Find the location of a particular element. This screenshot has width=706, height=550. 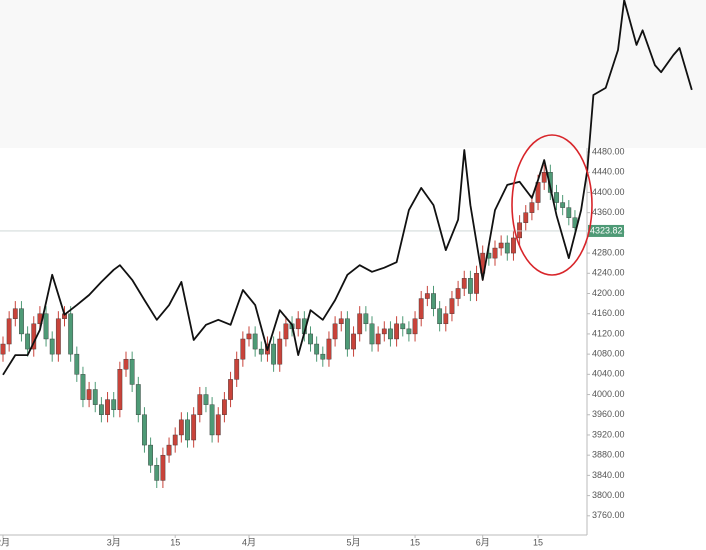

y-tick-label: 3880.00 is located at coordinates (608, 455).